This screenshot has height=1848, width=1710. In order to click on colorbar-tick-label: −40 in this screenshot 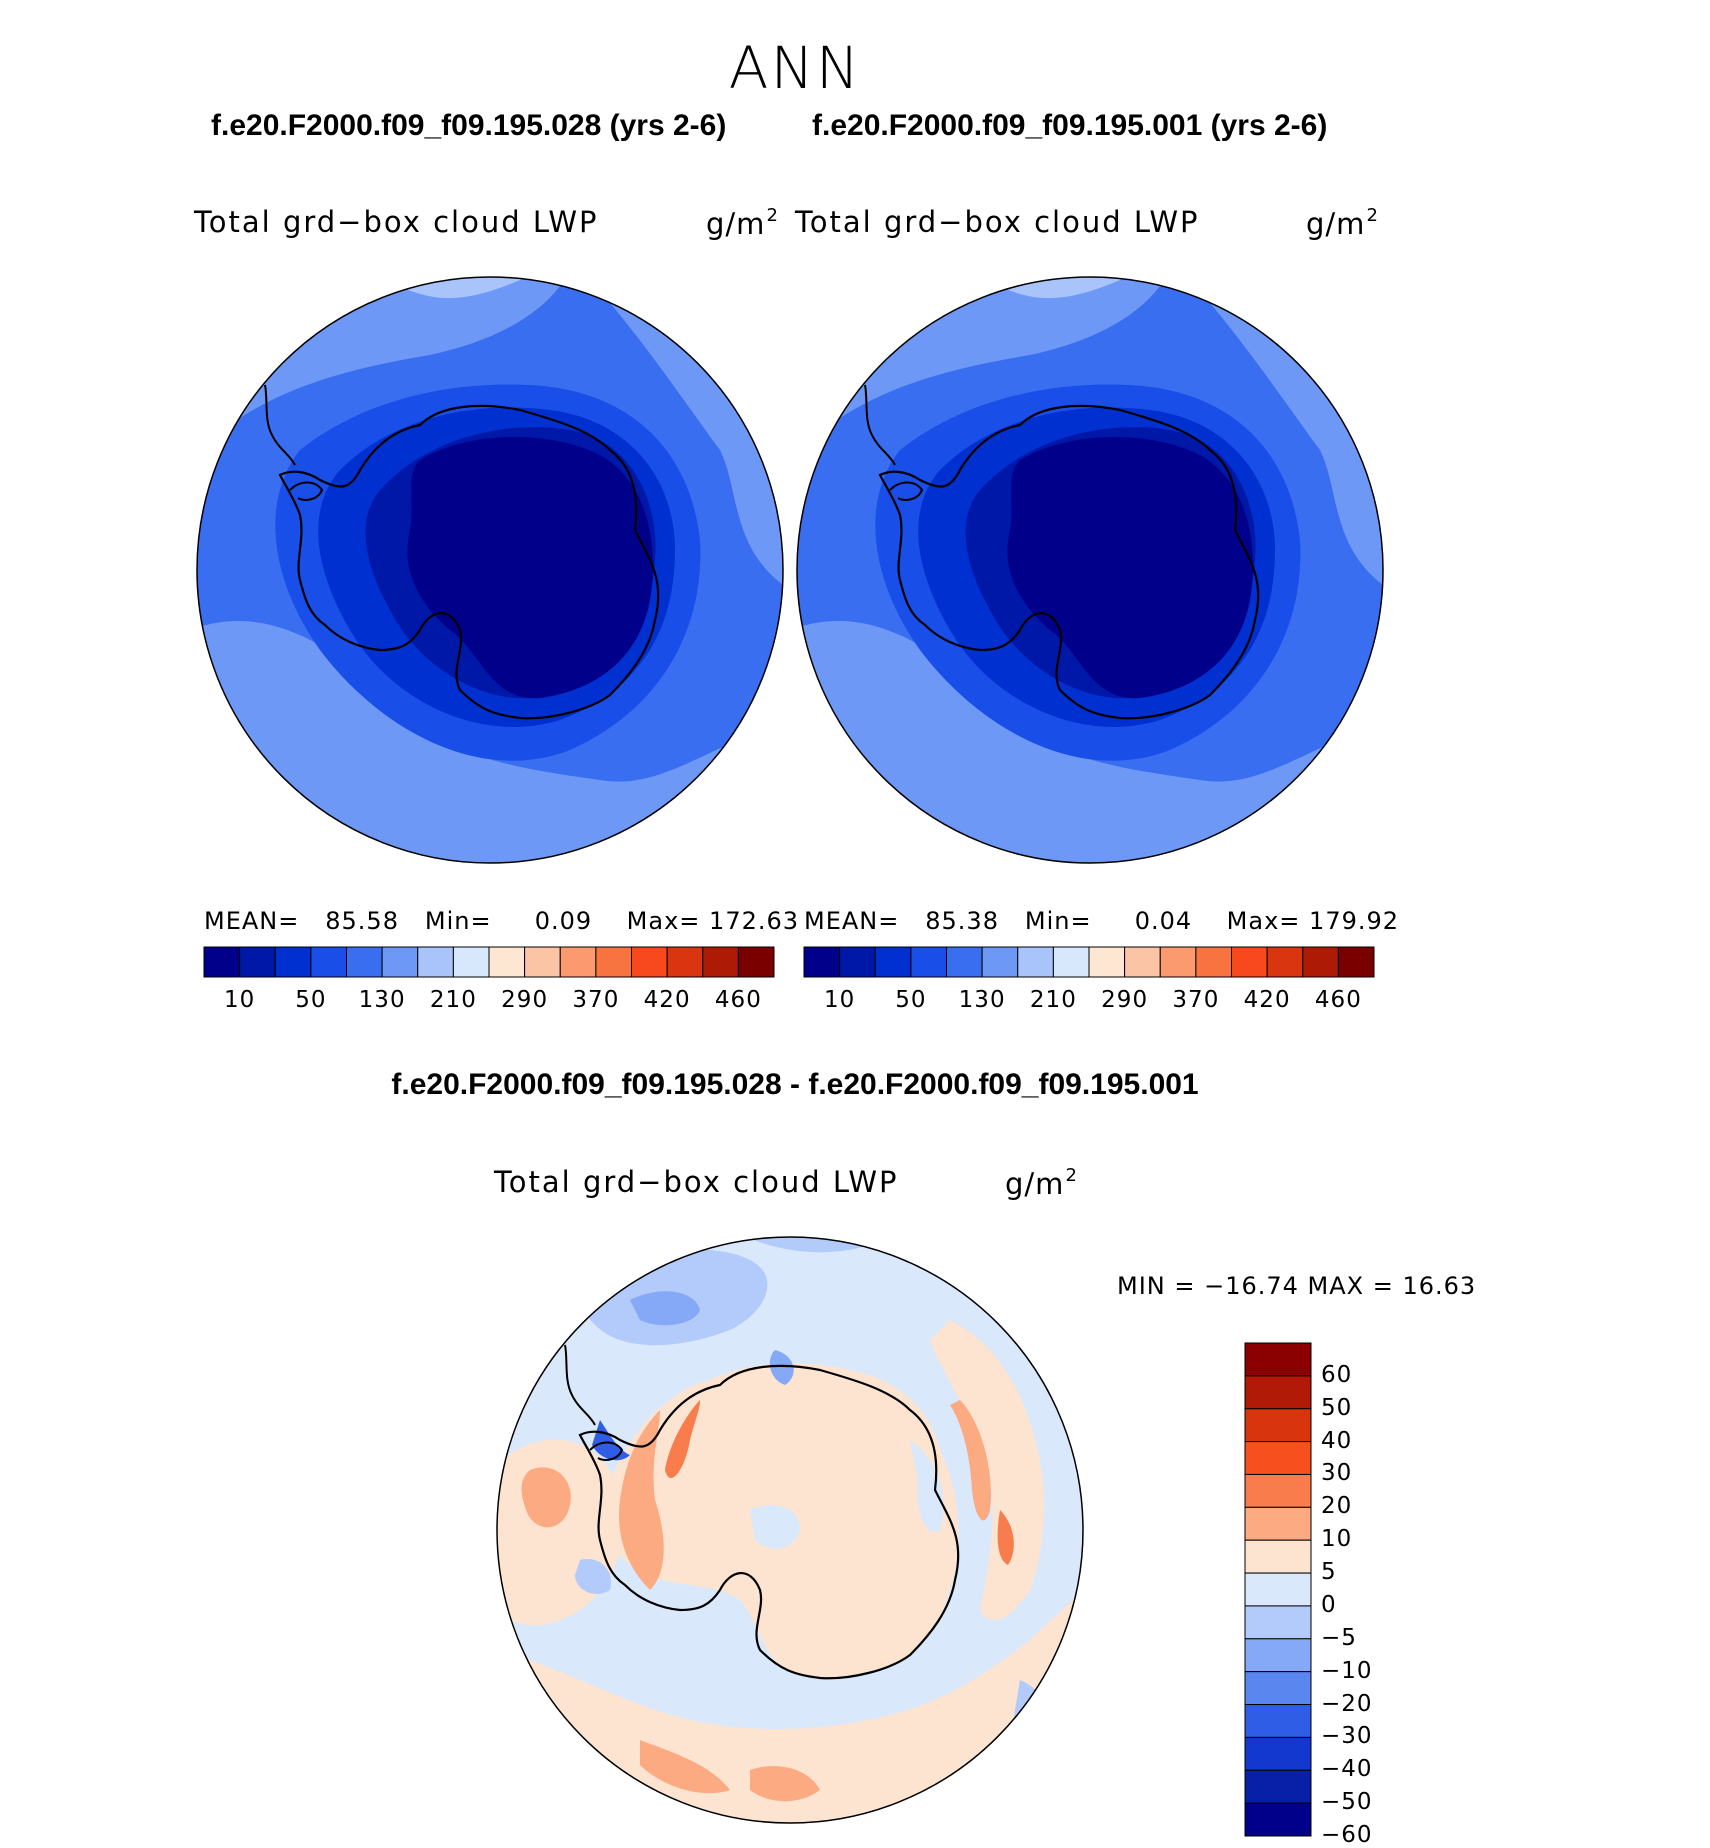, I will do `click(1347, 1769)`.